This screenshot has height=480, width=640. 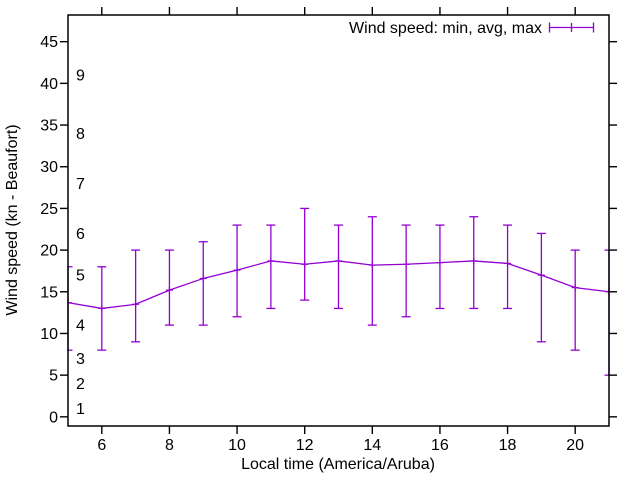 I want to click on y-tick-label: 0, so click(x=53, y=417).